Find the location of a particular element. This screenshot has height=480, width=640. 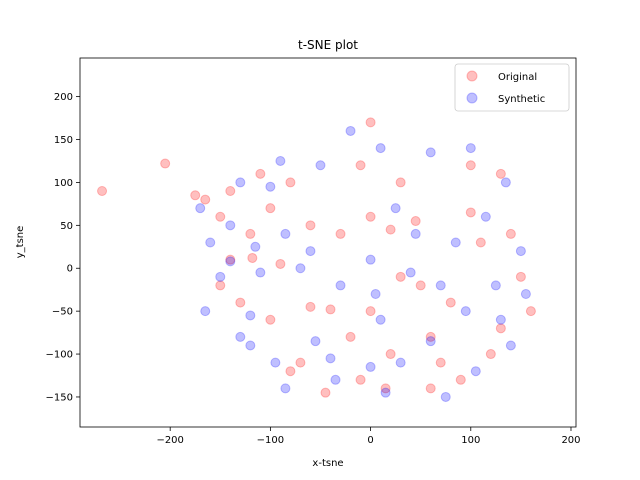

y-tick-label: 0 is located at coordinates (70, 269).